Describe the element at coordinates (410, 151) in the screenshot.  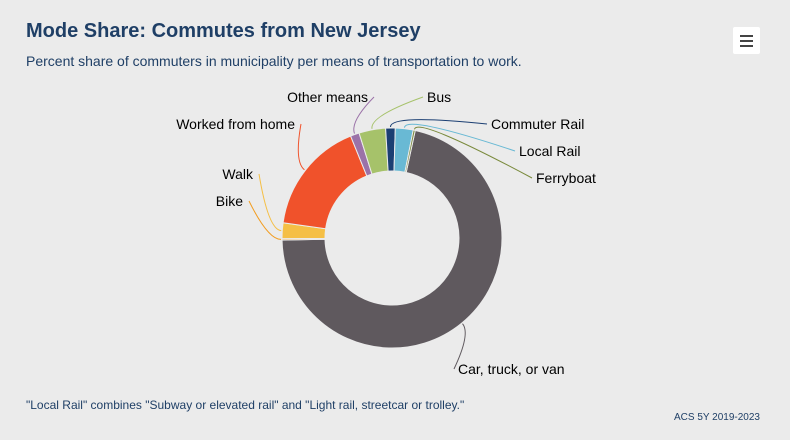
I see `donut-slice-ferryboat` at that location.